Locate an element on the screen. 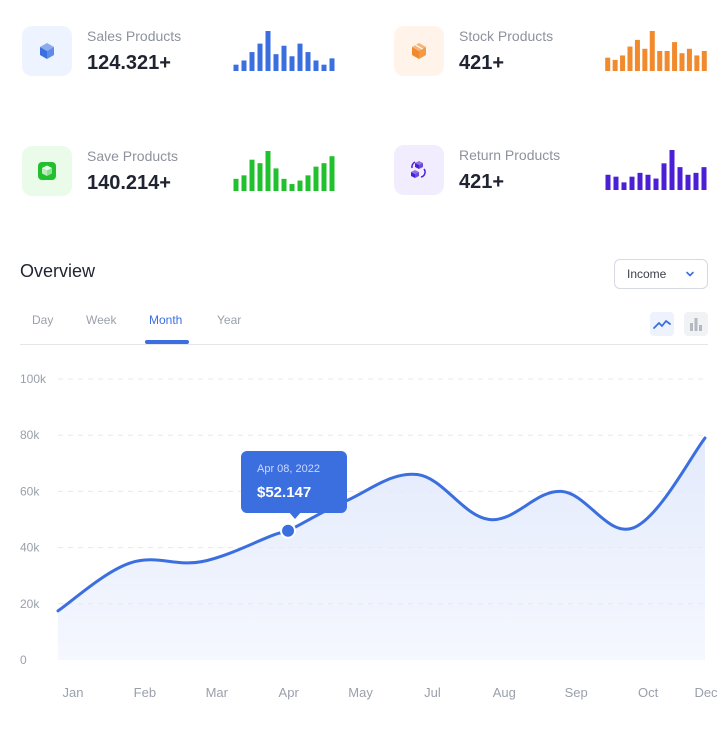 The width and height of the screenshot is (728, 733). x-tick-label: Sep is located at coordinates (576, 692).